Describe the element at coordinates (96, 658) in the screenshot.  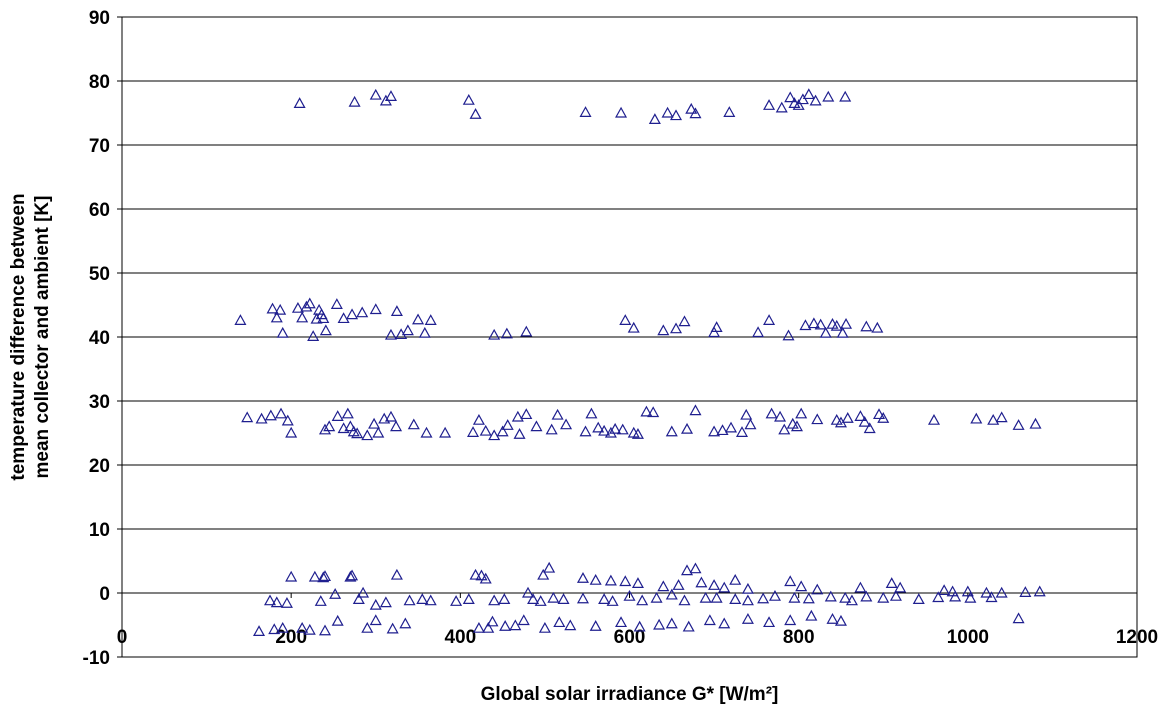
I see `y-tick-label: -10` at that location.